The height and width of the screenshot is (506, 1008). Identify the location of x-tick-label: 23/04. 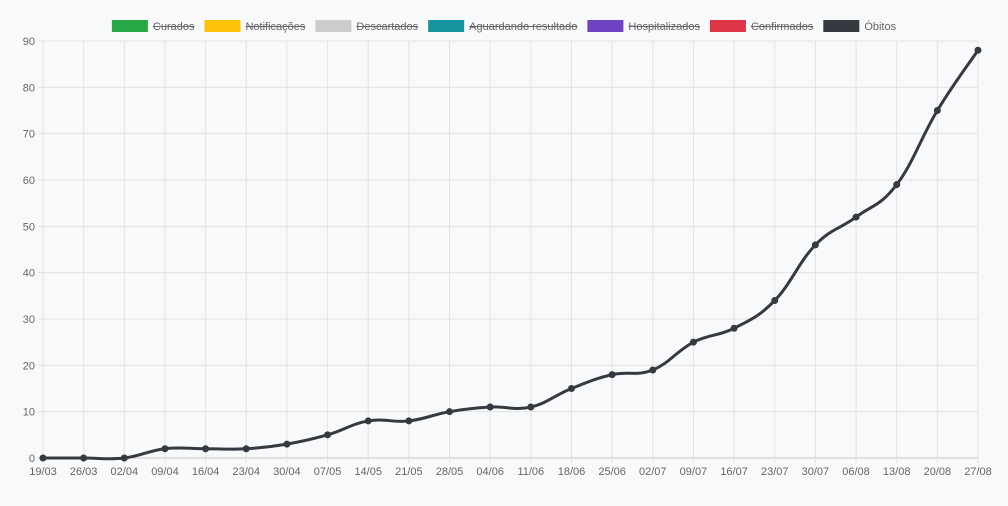
(246, 472).